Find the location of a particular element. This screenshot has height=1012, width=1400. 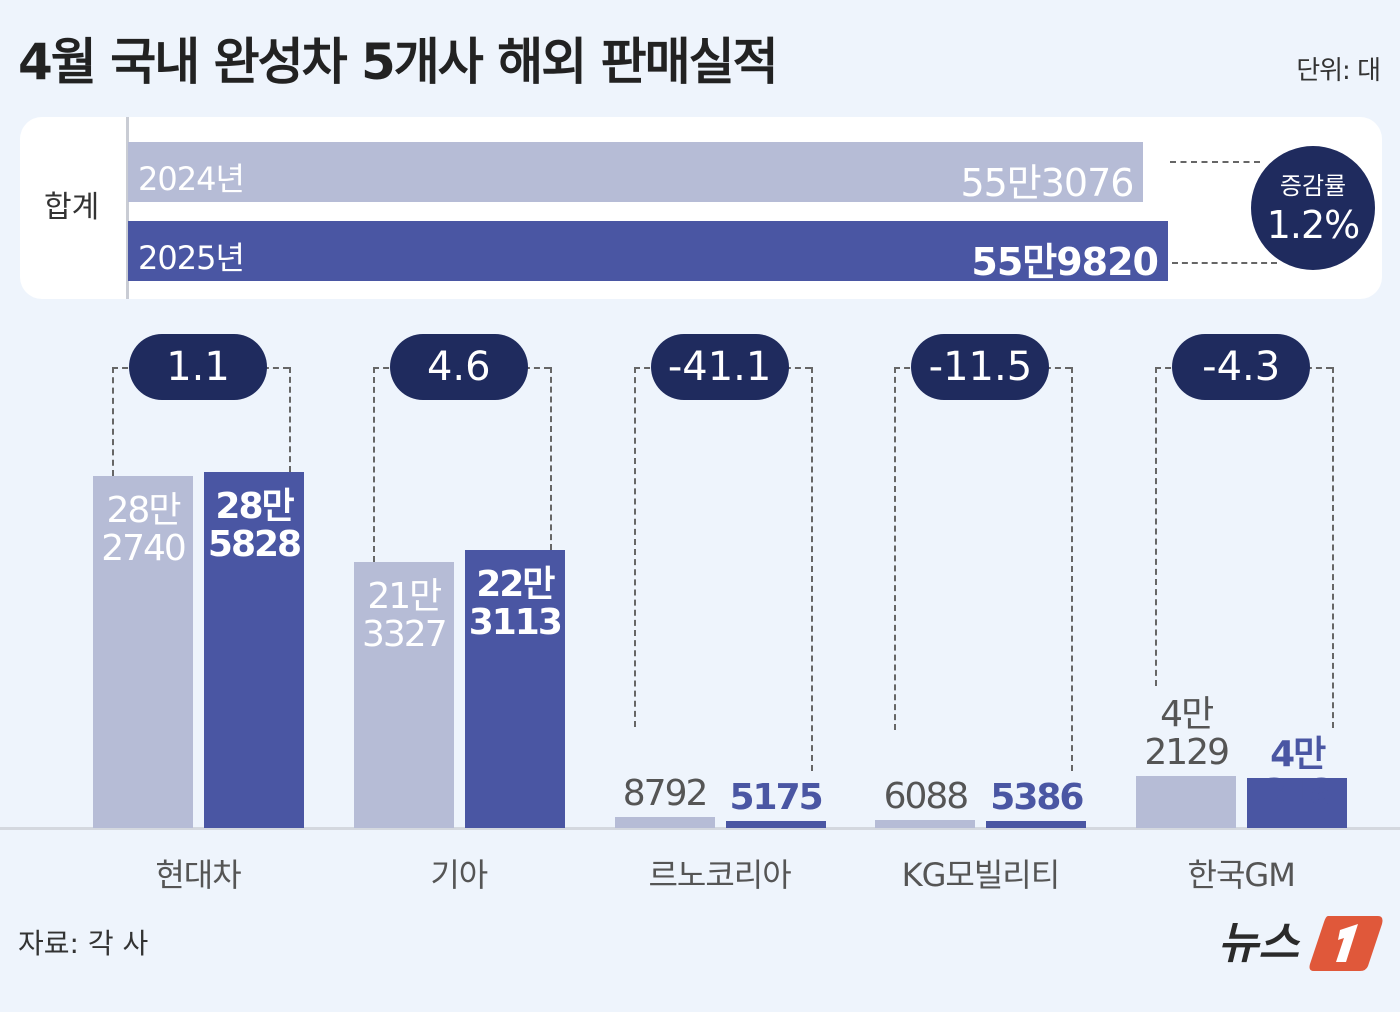

data-label: 5386 is located at coordinates (1036, 798).